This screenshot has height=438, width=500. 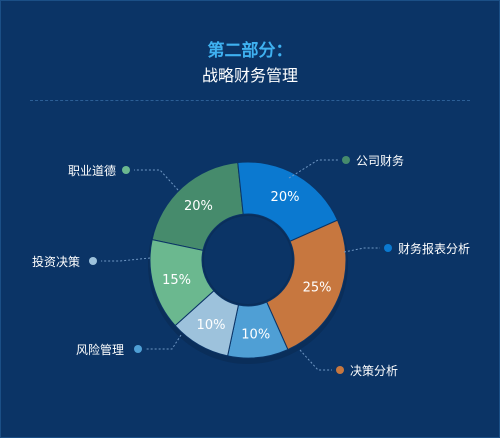 I want to click on divider, so click(x=250, y=100).